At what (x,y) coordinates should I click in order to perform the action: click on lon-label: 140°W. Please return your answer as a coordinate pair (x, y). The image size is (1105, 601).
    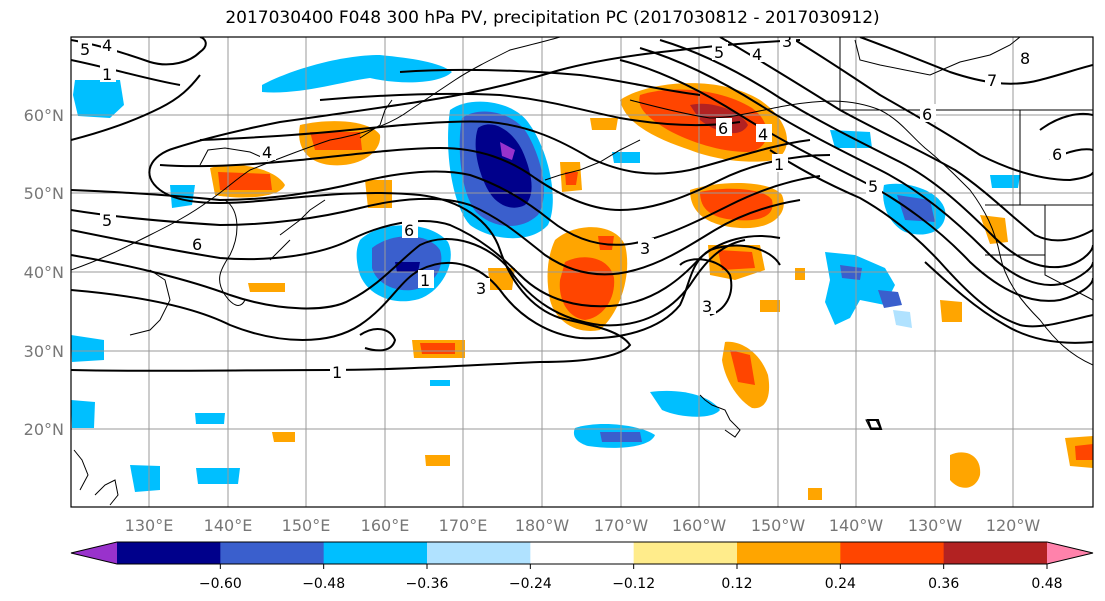
    Looking at the image, I should click on (856, 525).